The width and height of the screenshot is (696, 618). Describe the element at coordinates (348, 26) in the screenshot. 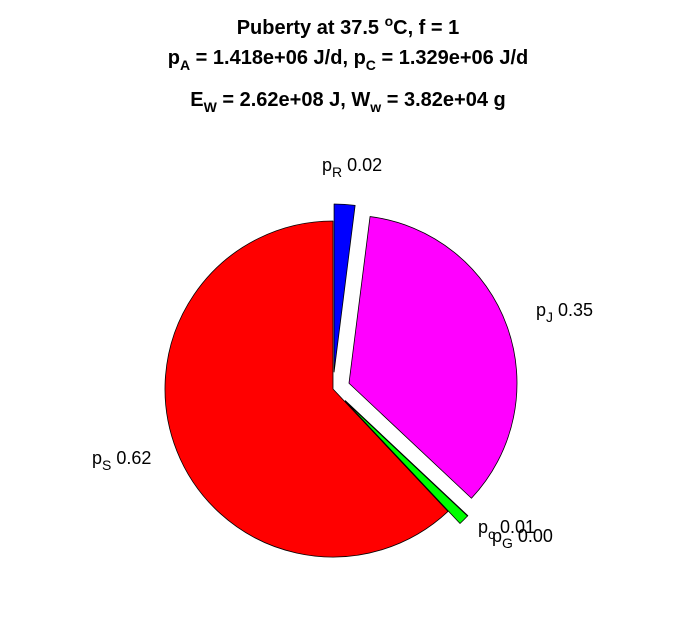

I see `title-line-1: Puberty at 37.5 oC, f = 1` at that location.